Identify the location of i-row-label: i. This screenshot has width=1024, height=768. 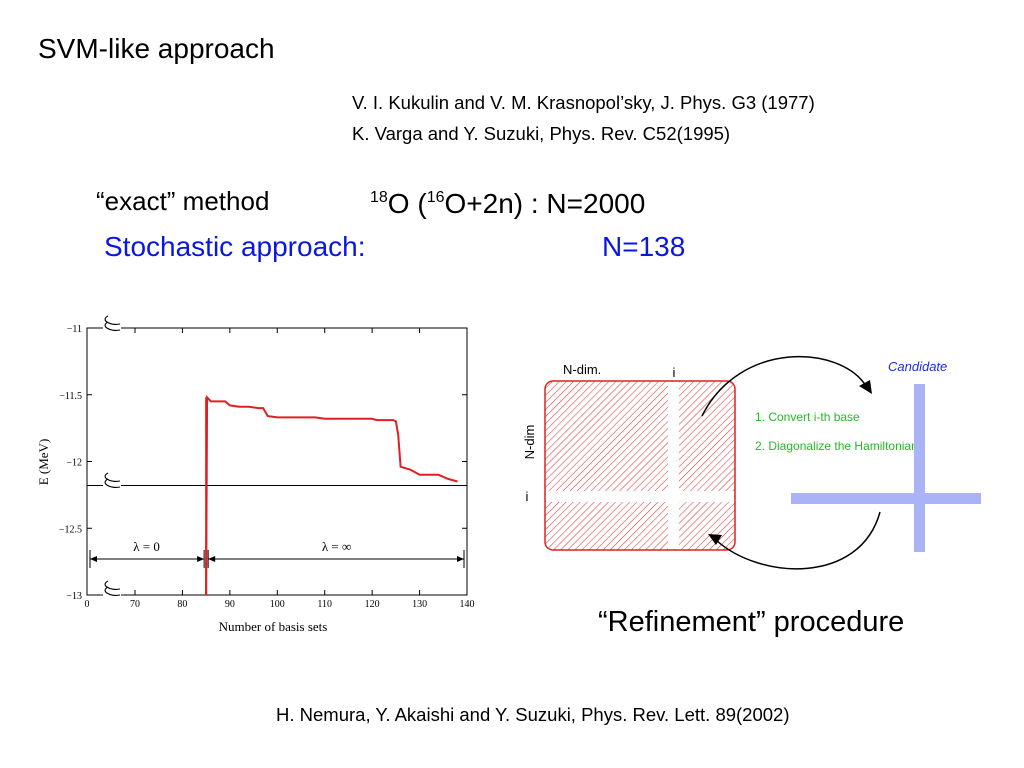
(527, 496).